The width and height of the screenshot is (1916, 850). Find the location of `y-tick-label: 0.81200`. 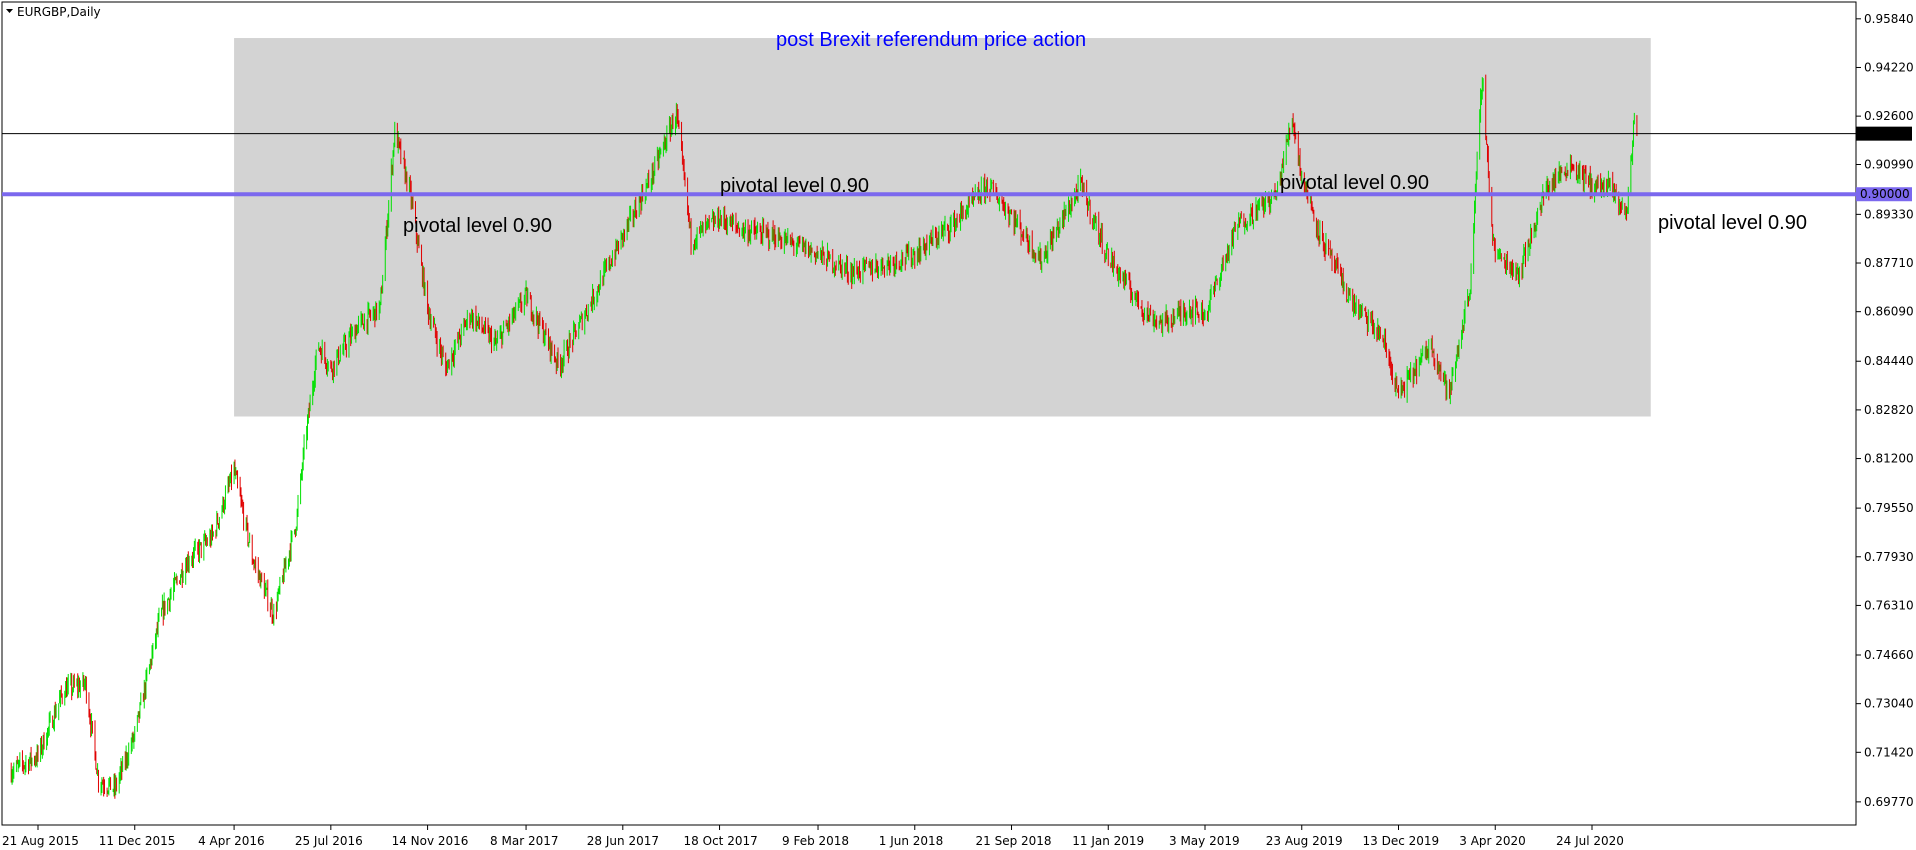

y-tick-label: 0.81200 is located at coordinates (1889, 459).